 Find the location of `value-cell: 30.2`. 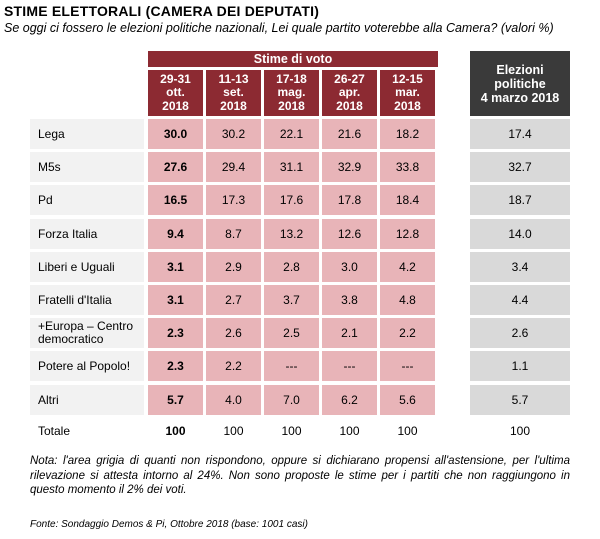

value-cell: 30.2 is located at coordinates (233, 134).